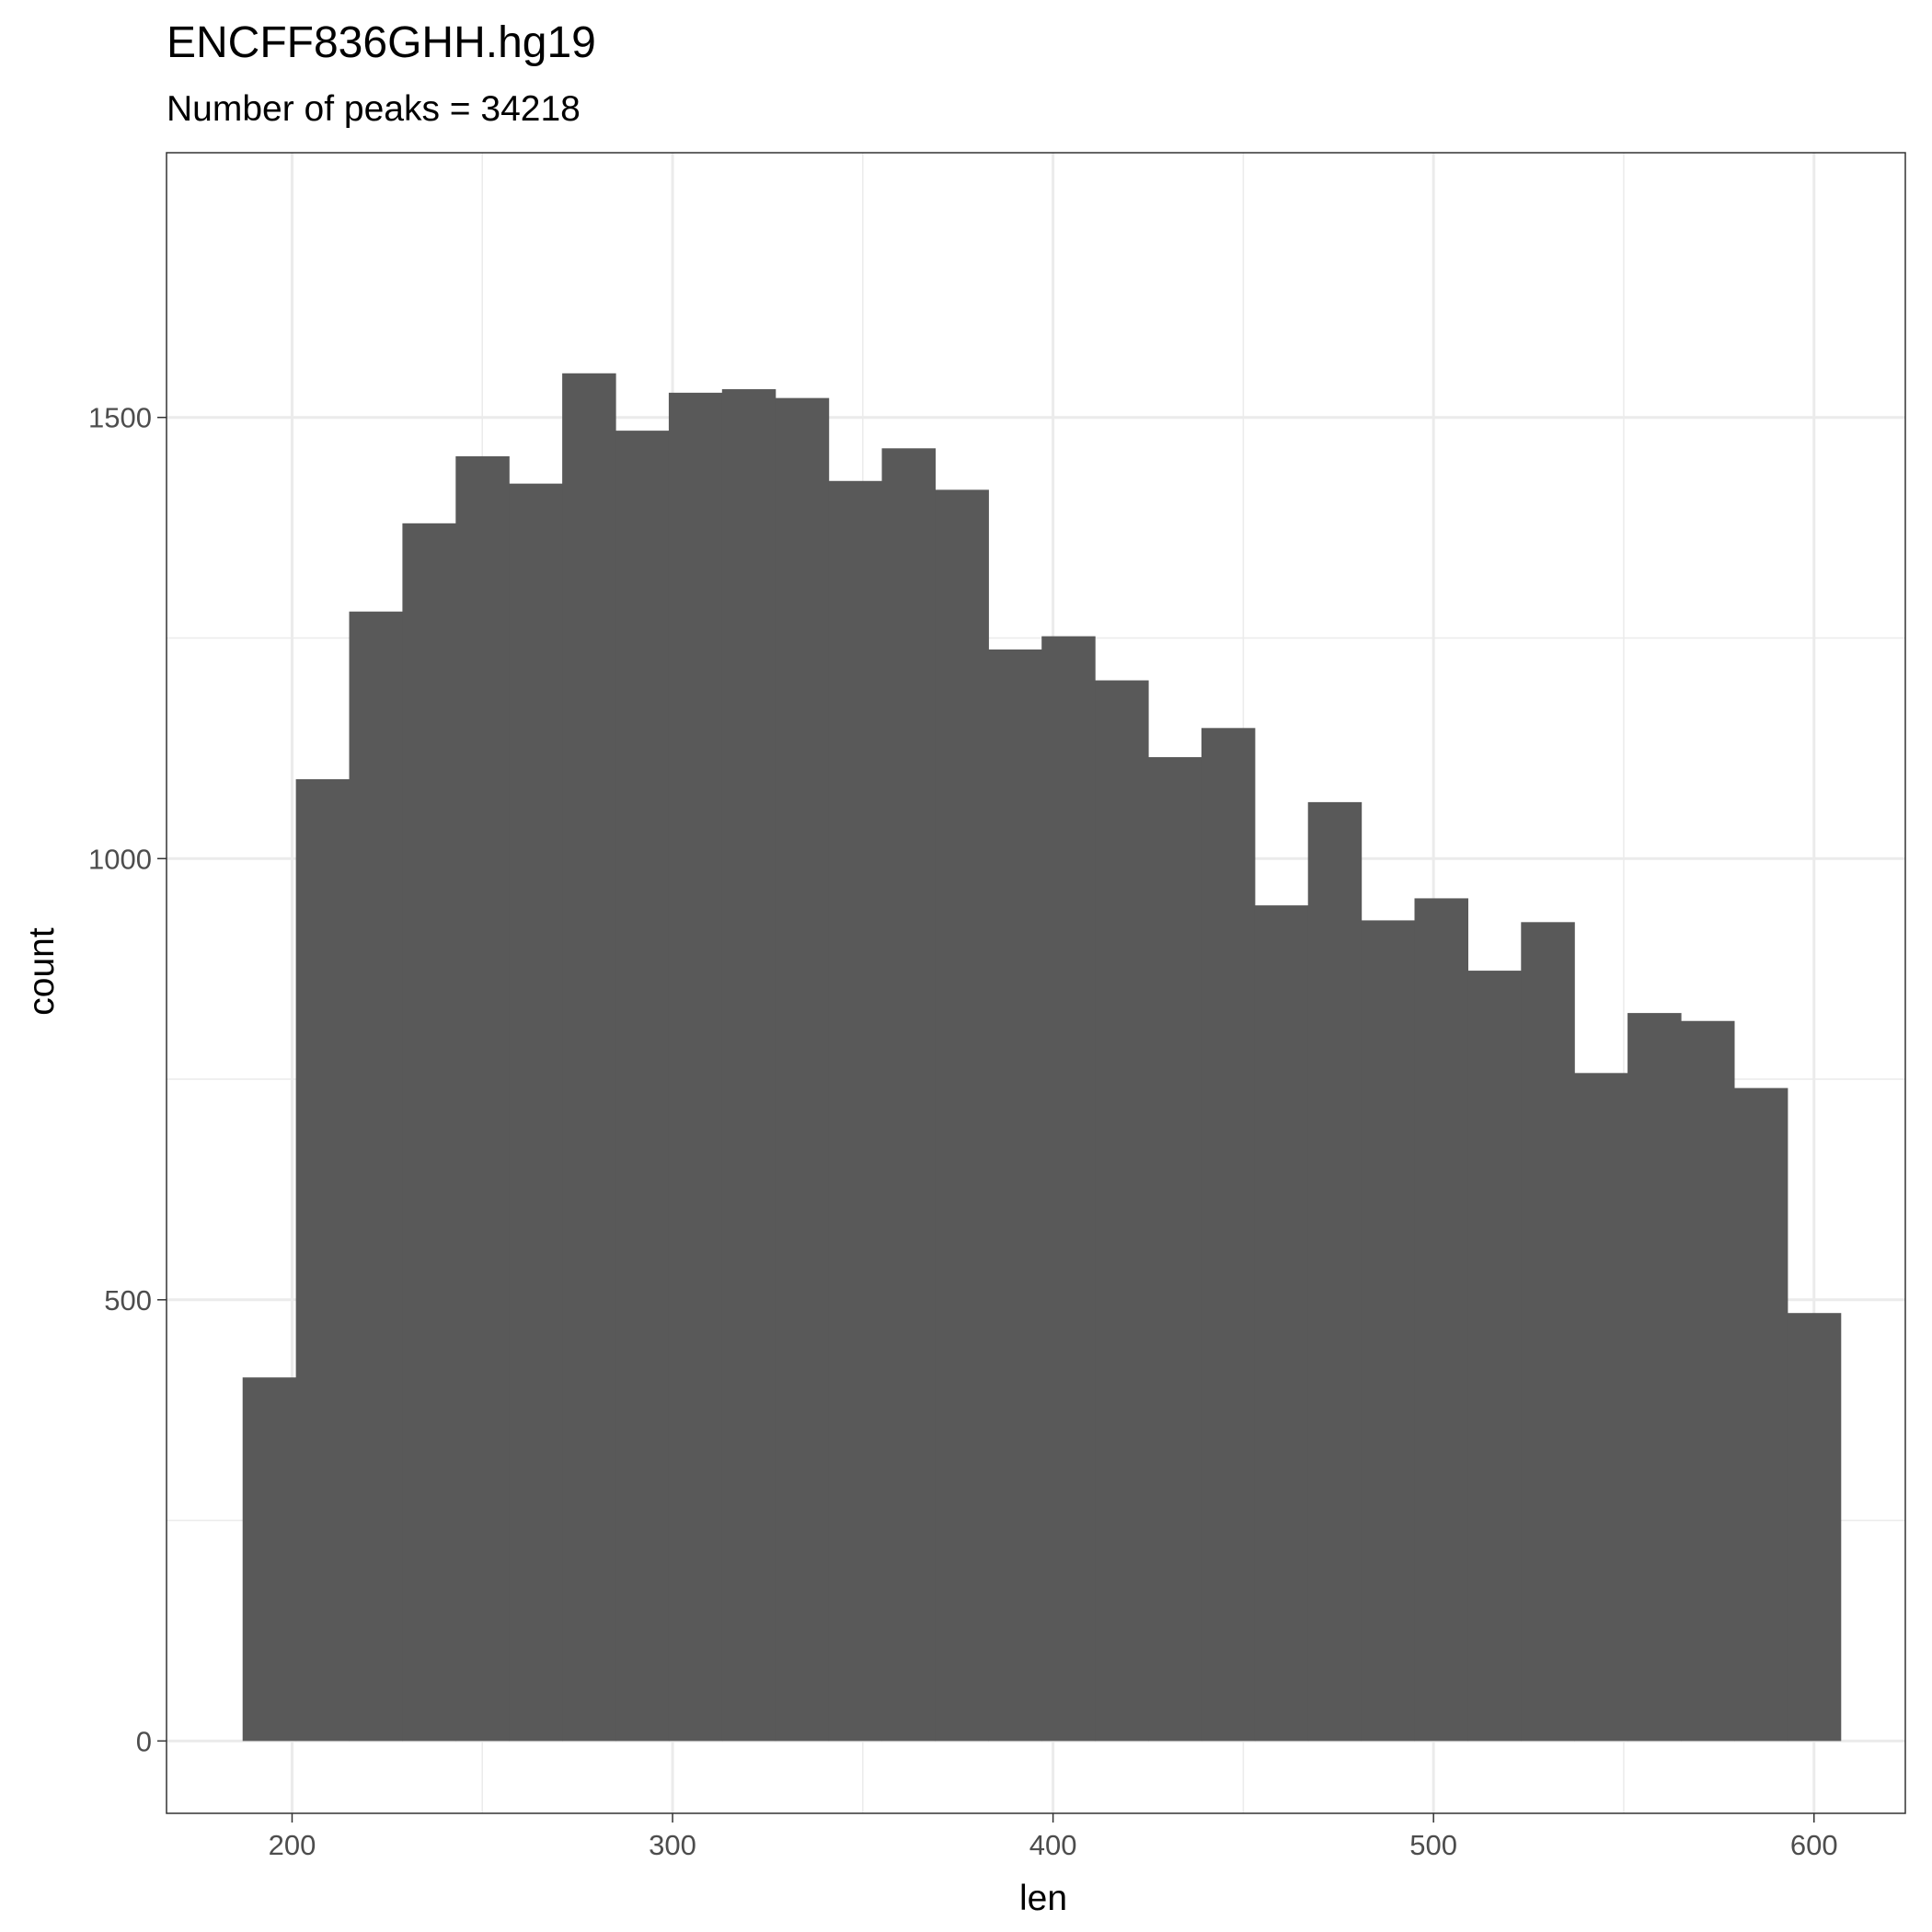 Image resolution: width=1932 pixels, height=1932 pixels. Describe the element at coordinates (1433, 1845) in the screenshot. I see `x-tick-label: 500` at that location.